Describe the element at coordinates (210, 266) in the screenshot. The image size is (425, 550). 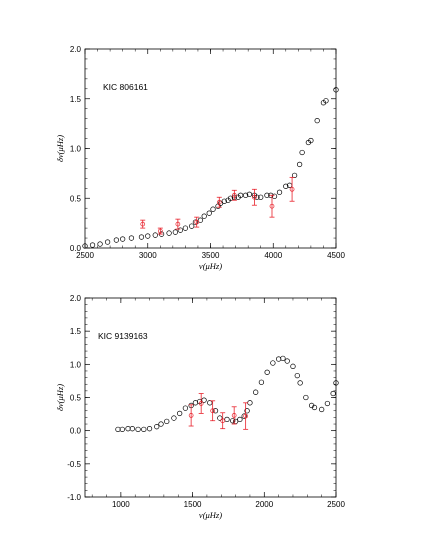
I see `top-panel-xlabel: ν(μHz)` at that location.